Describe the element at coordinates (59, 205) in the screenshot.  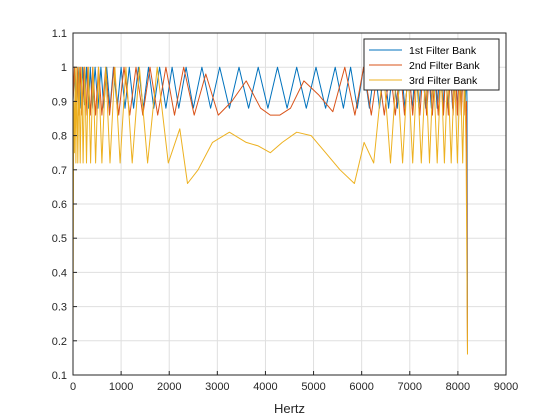
I see `y-tick-label: 0.6` at that location.